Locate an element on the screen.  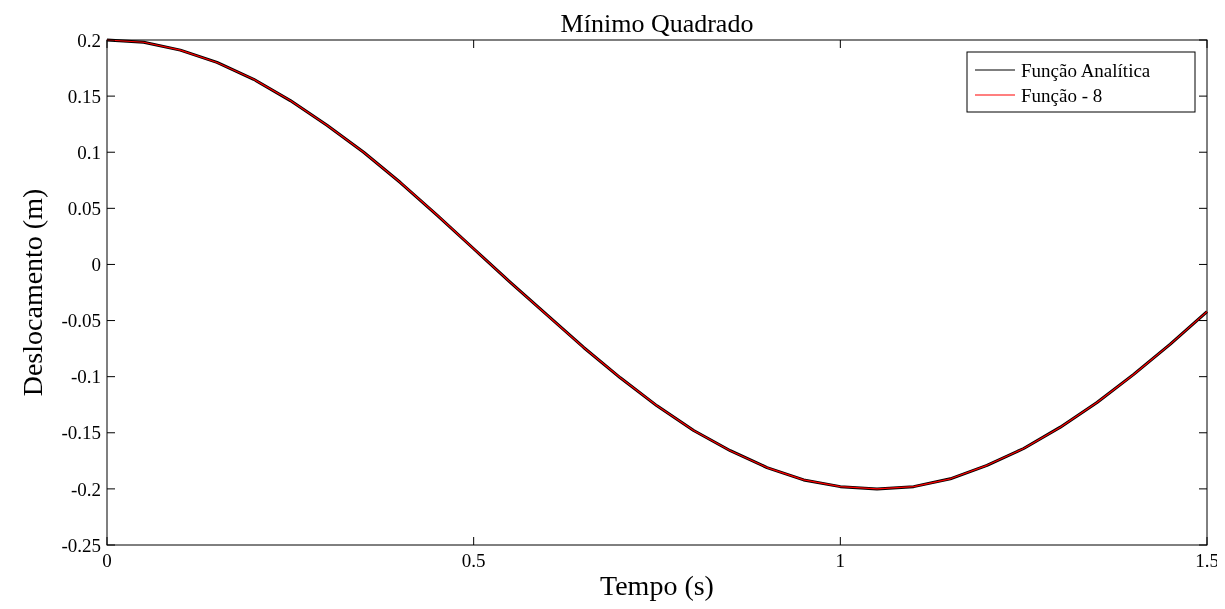
legend-label: Função - 8 is located at coordinates (1062, 95).